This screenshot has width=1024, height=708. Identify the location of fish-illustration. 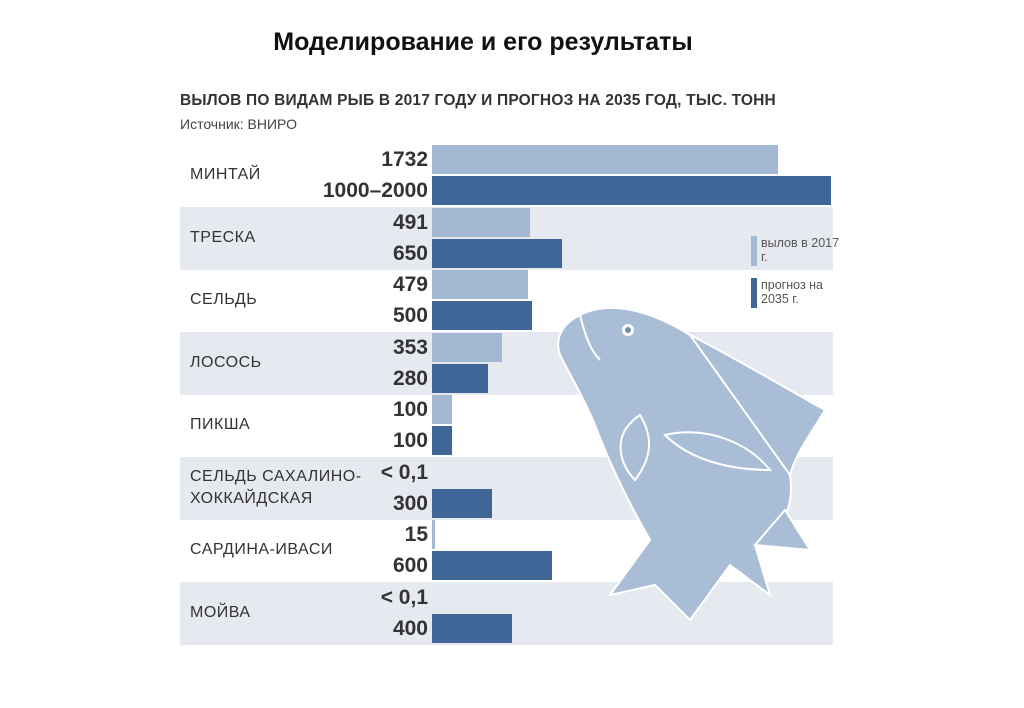
(692, 464).